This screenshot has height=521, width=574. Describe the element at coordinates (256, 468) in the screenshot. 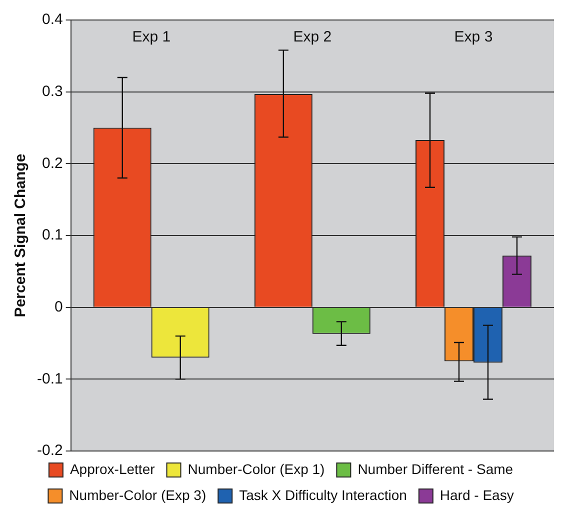

I see `legend-label: Number-Color (Exp 1)` at that location.